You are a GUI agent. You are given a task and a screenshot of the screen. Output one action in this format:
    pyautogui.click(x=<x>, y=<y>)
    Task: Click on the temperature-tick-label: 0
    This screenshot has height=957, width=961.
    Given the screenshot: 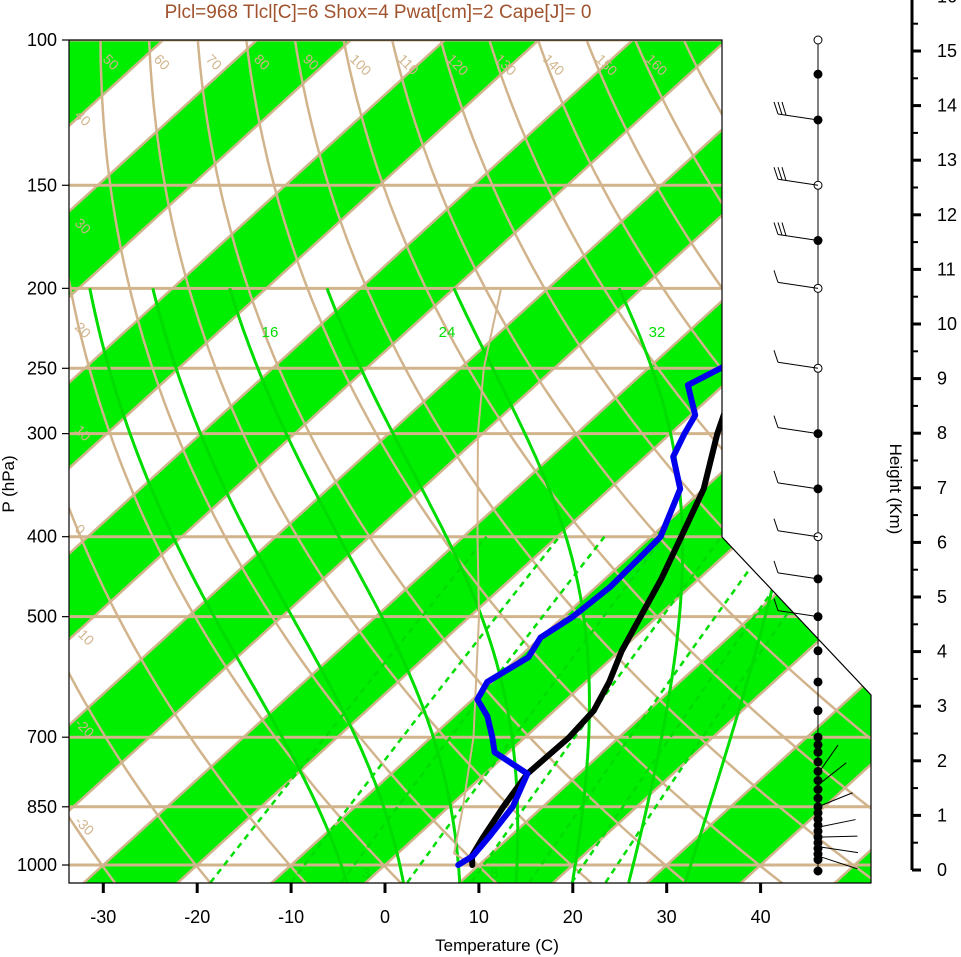 What is the action you would take?
    pyautogui.click(x=385, y=917)
    